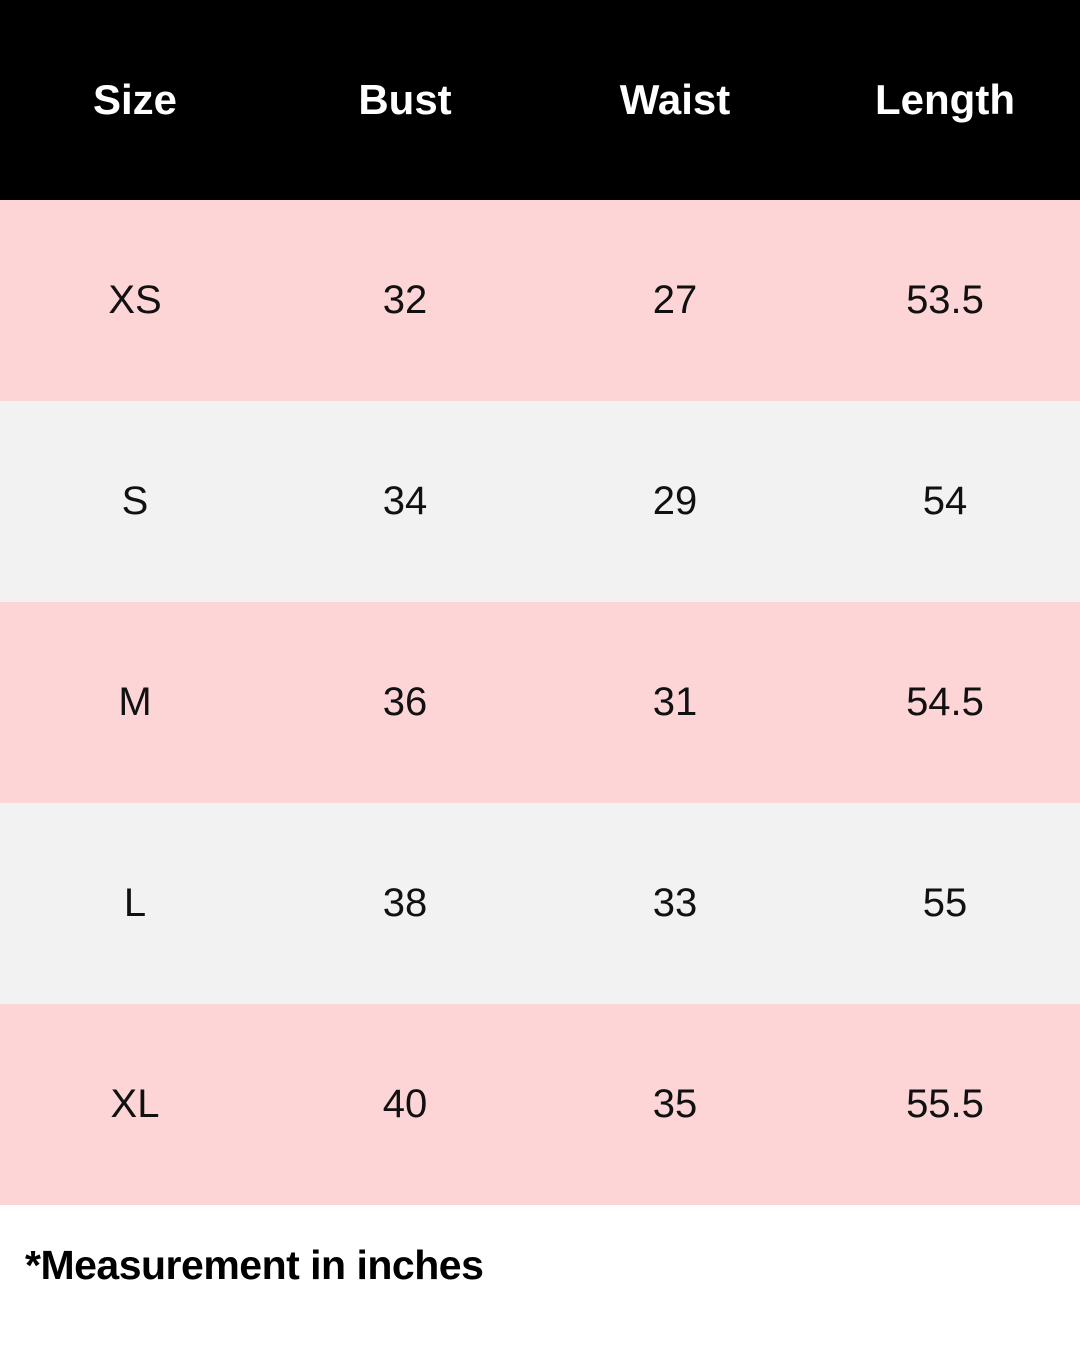  I want to click on cell-waist: 35, so click(675, 1104).